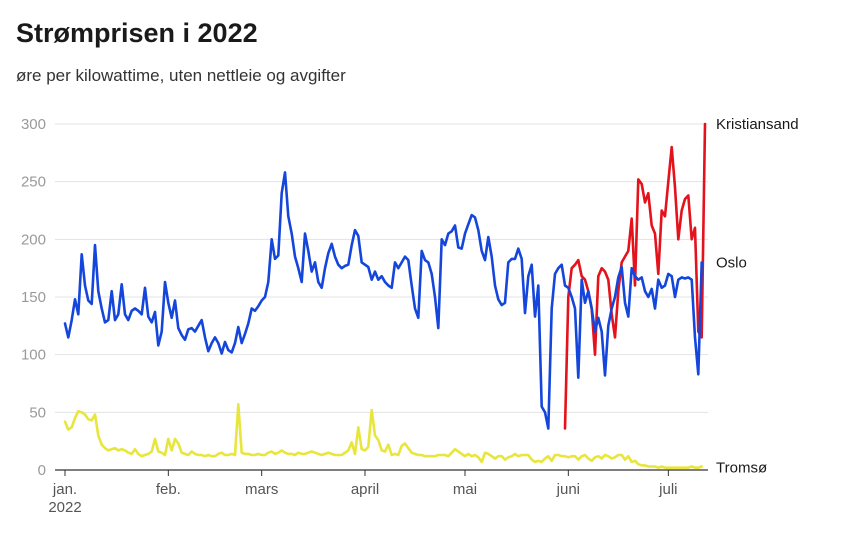 The width and height of the screenshot is (846, 539). What do you see at coordinates (33, 124) in the screenshot?
I see `y-tick-label: 300` at bounding box center [33, 124].